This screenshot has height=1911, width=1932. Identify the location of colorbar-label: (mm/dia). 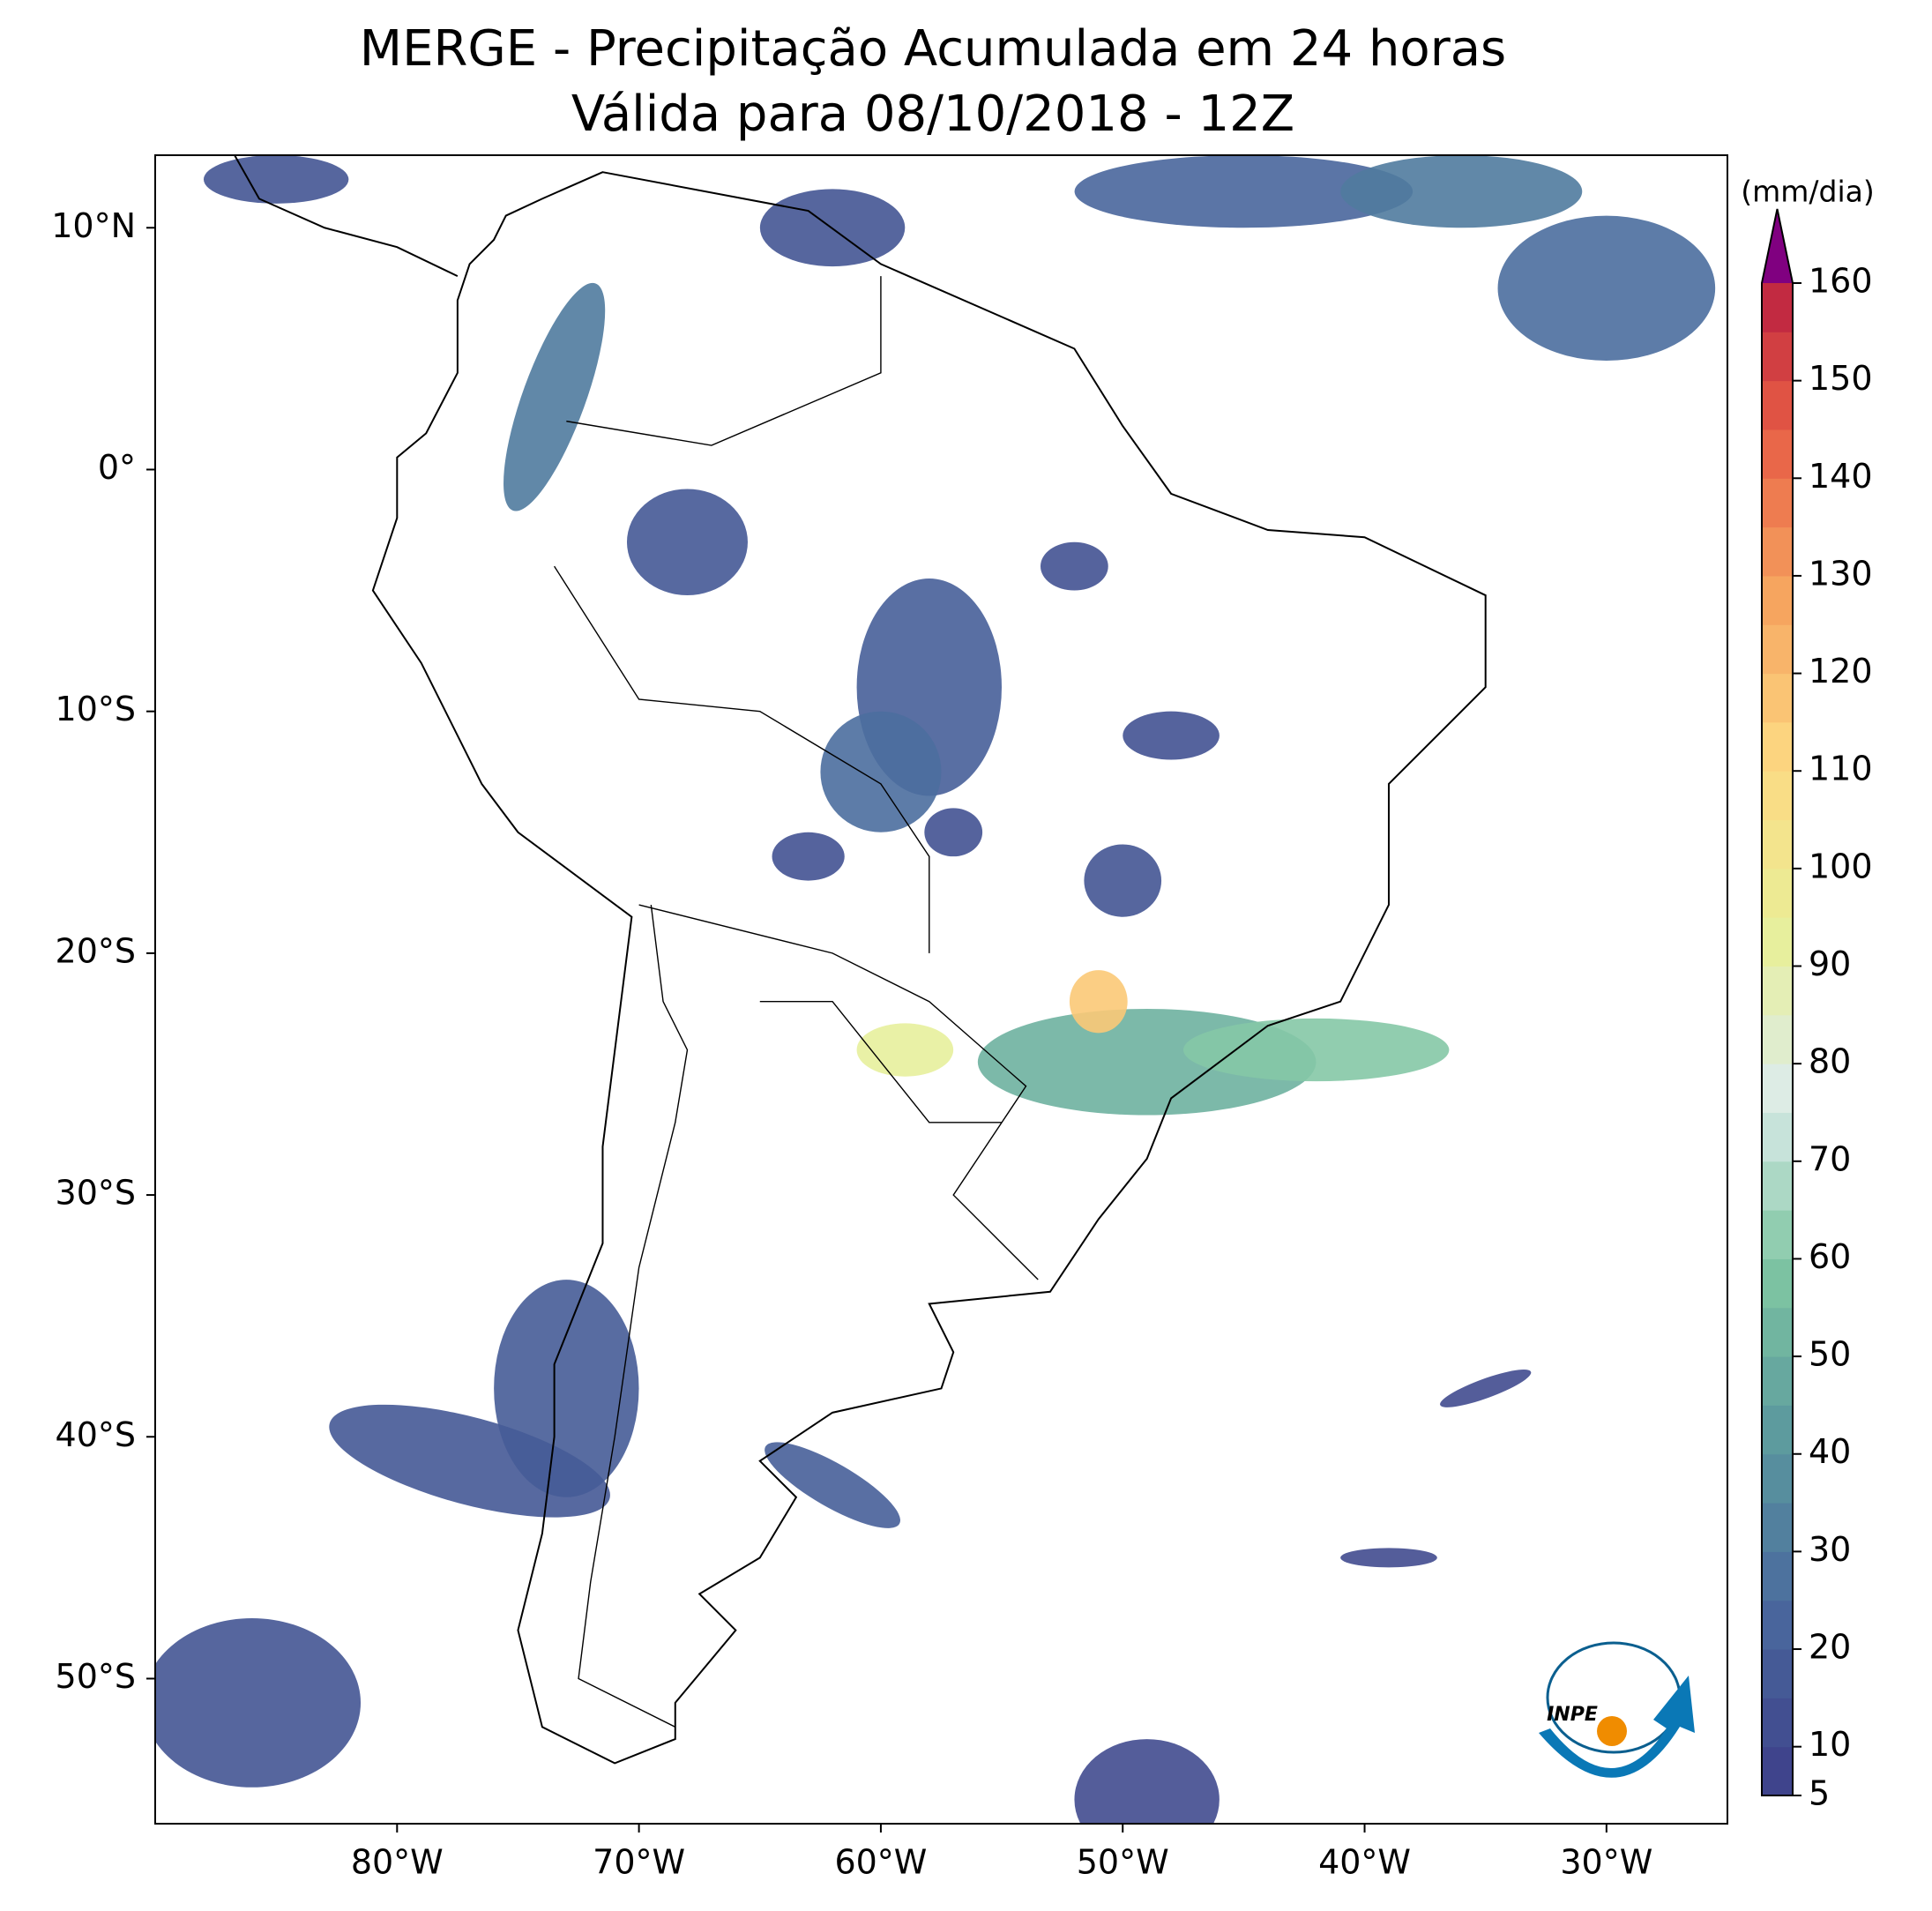
(1808, 192).